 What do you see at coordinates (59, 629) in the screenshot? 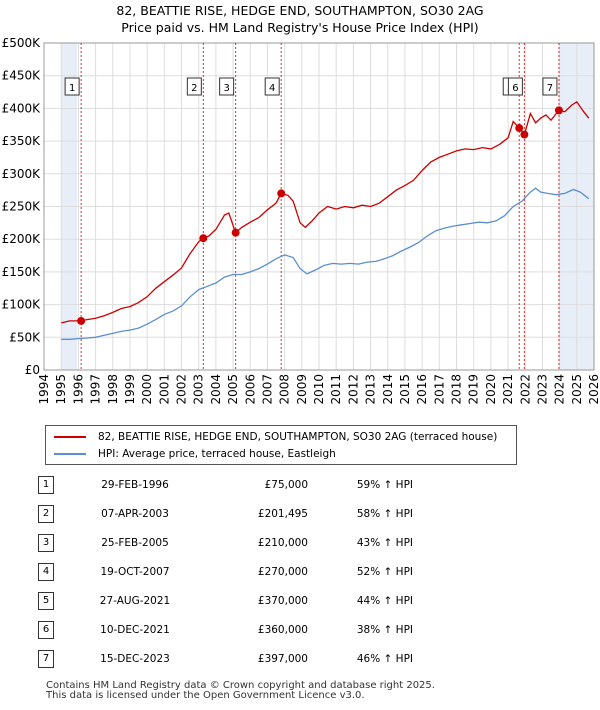
I see `row-number-badge-cell: 6` at bounding box center [59, 629].